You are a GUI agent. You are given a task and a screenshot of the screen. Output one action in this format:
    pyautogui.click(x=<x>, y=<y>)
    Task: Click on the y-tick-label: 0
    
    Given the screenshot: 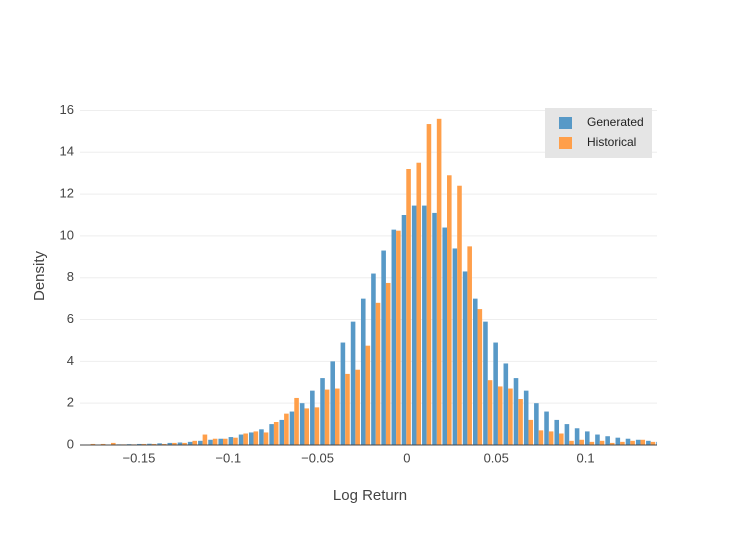 What is the action you would take?
    pyautogui.click(x=70, y=443)
    